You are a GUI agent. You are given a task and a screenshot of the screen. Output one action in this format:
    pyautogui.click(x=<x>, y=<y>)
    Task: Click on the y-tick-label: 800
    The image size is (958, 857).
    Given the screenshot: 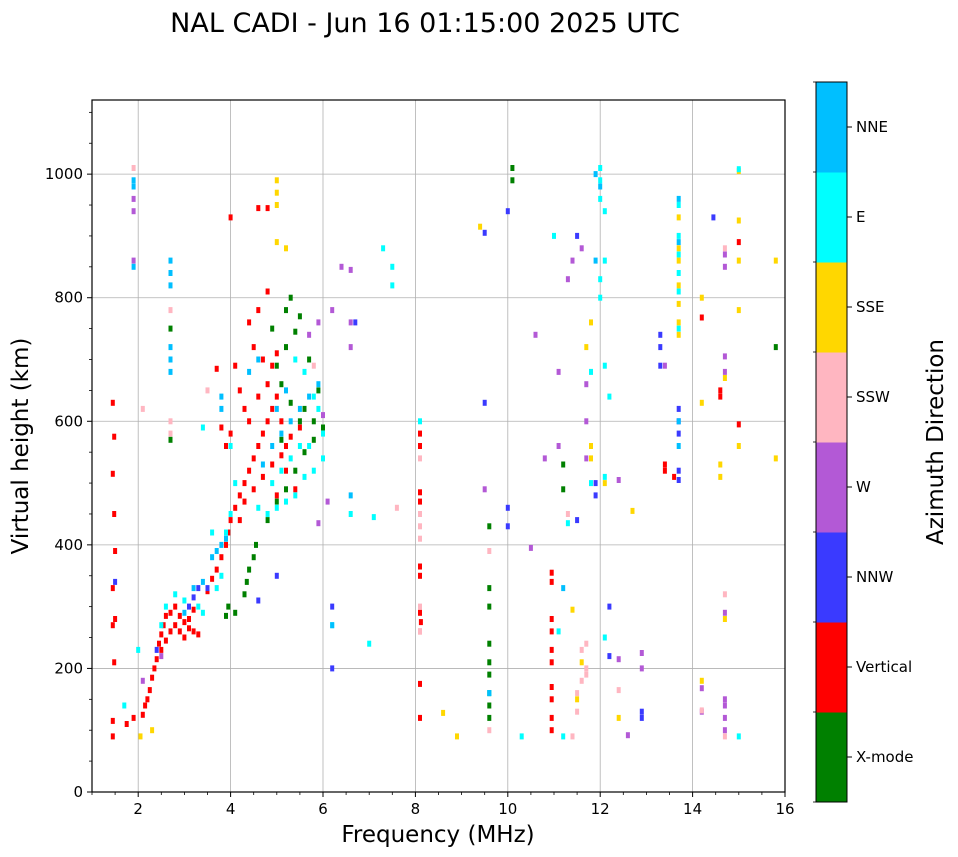 What is the action you would take?
    pyautogui.click(x=68, y=298)
    